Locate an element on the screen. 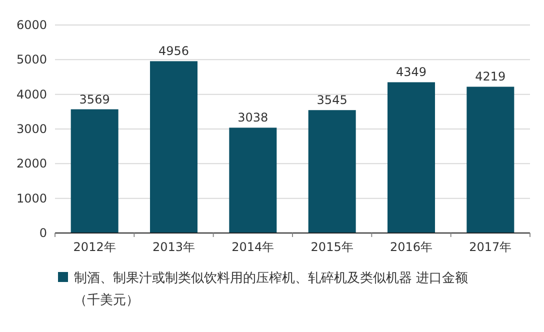 This screenshot has width=544, height=332. x-tick-label: 2013年 is located at coordinates (174, 247).